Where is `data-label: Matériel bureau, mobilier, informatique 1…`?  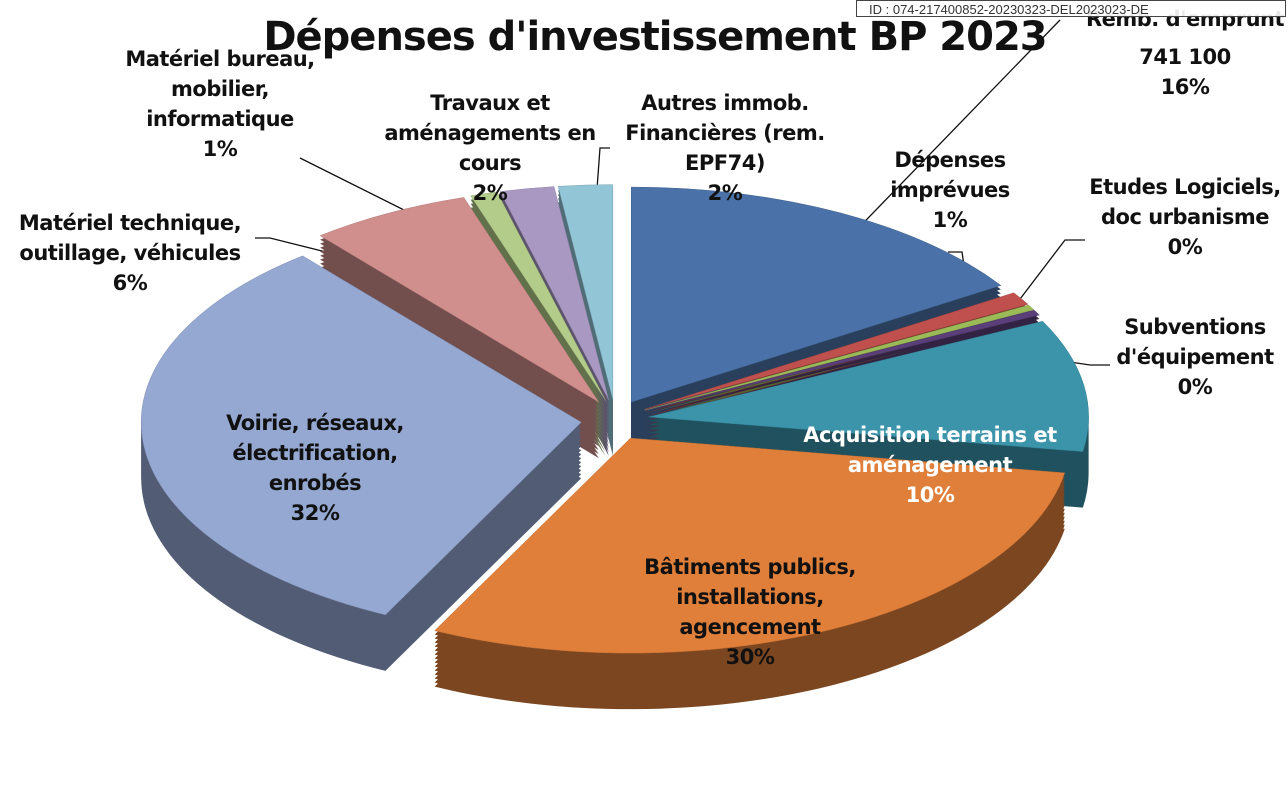
data-label: Matériel bureau, mobilier, informatique 1… is located at coordinates (220, 104).